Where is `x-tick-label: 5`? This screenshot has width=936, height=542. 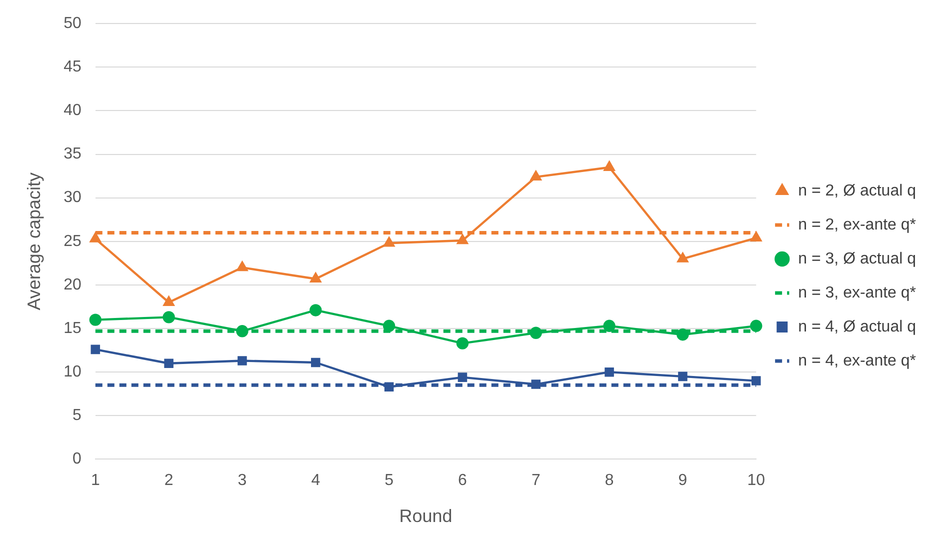 x-tick-label: 5 is located at coordinates (389, 481).